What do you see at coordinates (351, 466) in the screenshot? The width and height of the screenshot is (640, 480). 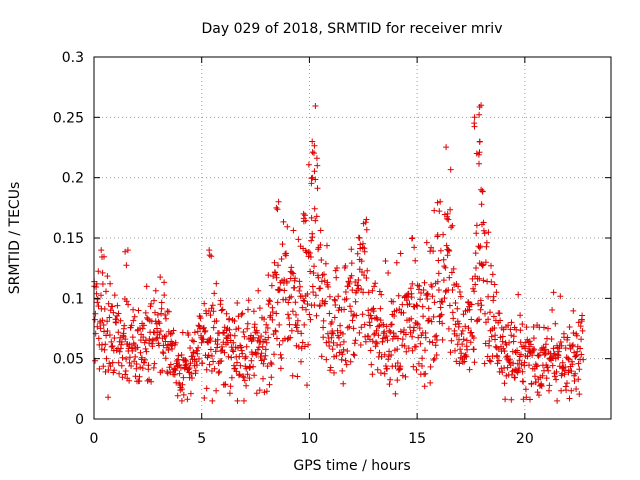 I see `x-axis-label: GPS time / hours` at bounding box center [351, 466].